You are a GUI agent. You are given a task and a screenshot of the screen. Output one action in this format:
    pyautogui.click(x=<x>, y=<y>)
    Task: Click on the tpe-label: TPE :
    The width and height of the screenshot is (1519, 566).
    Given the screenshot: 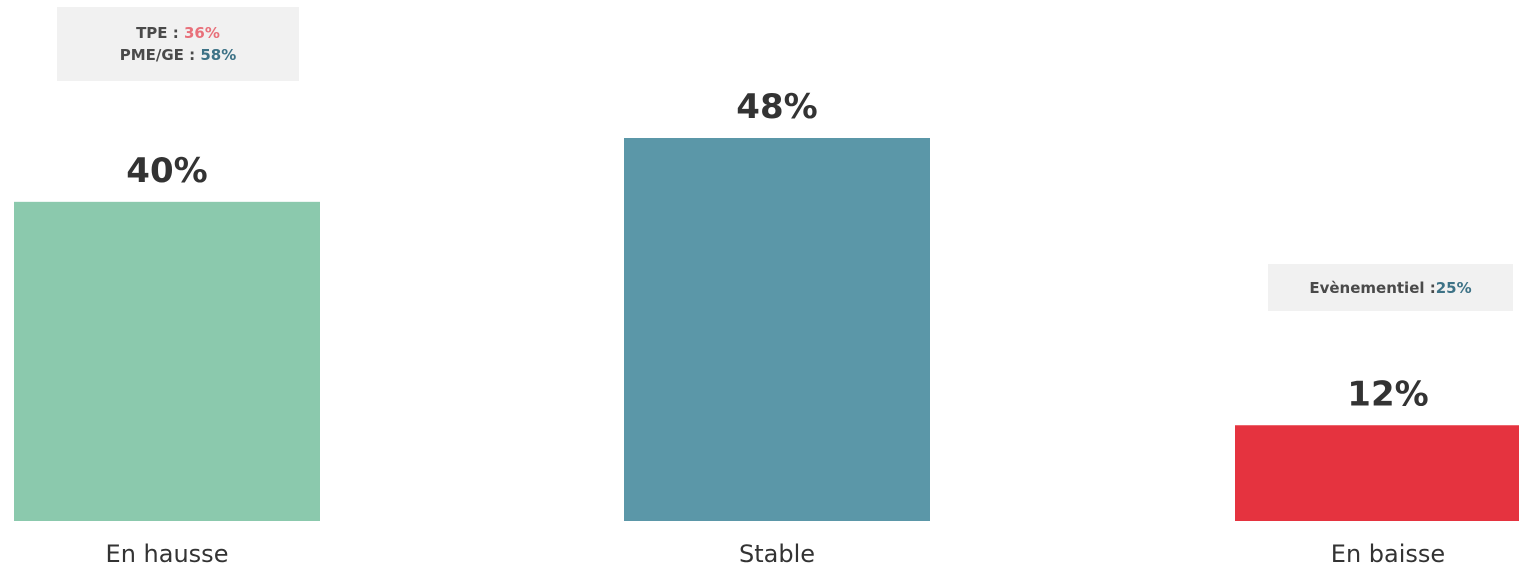 What is the action you would take?
    pyautogui.click(x=160, y=33)
    